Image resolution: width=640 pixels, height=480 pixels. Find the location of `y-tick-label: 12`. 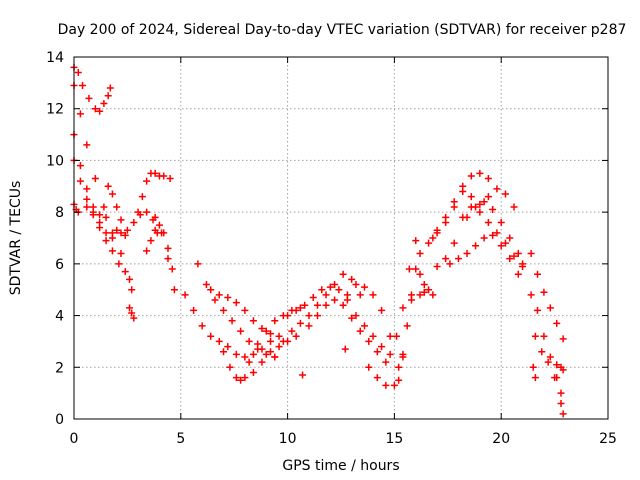

y-tick-label: 12 is located at coordinates (55, 110).